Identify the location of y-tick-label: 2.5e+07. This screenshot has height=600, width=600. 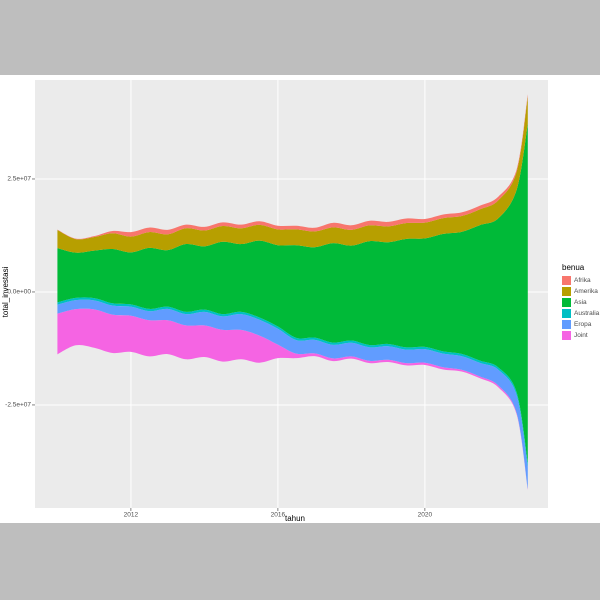
(19, 179).